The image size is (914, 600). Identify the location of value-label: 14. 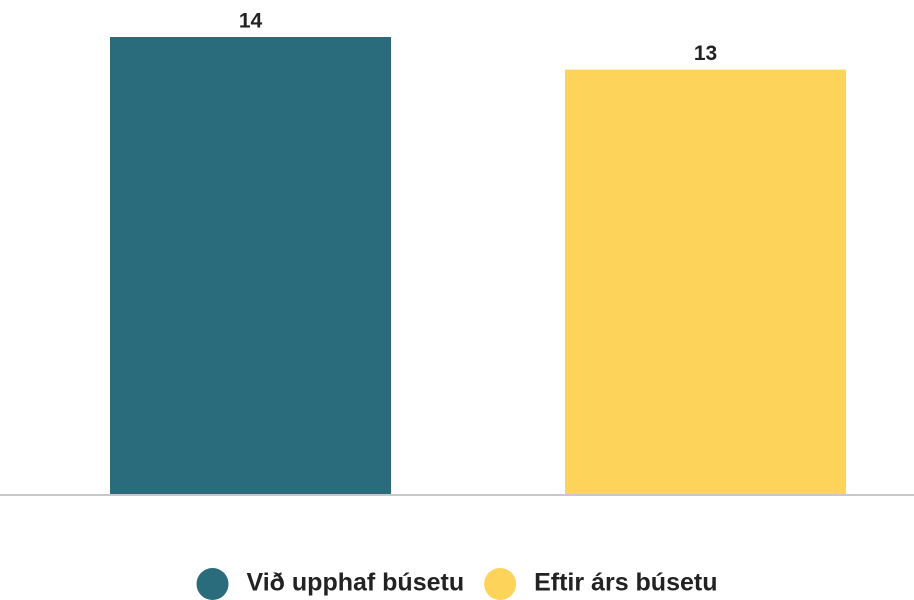
(251, 21).